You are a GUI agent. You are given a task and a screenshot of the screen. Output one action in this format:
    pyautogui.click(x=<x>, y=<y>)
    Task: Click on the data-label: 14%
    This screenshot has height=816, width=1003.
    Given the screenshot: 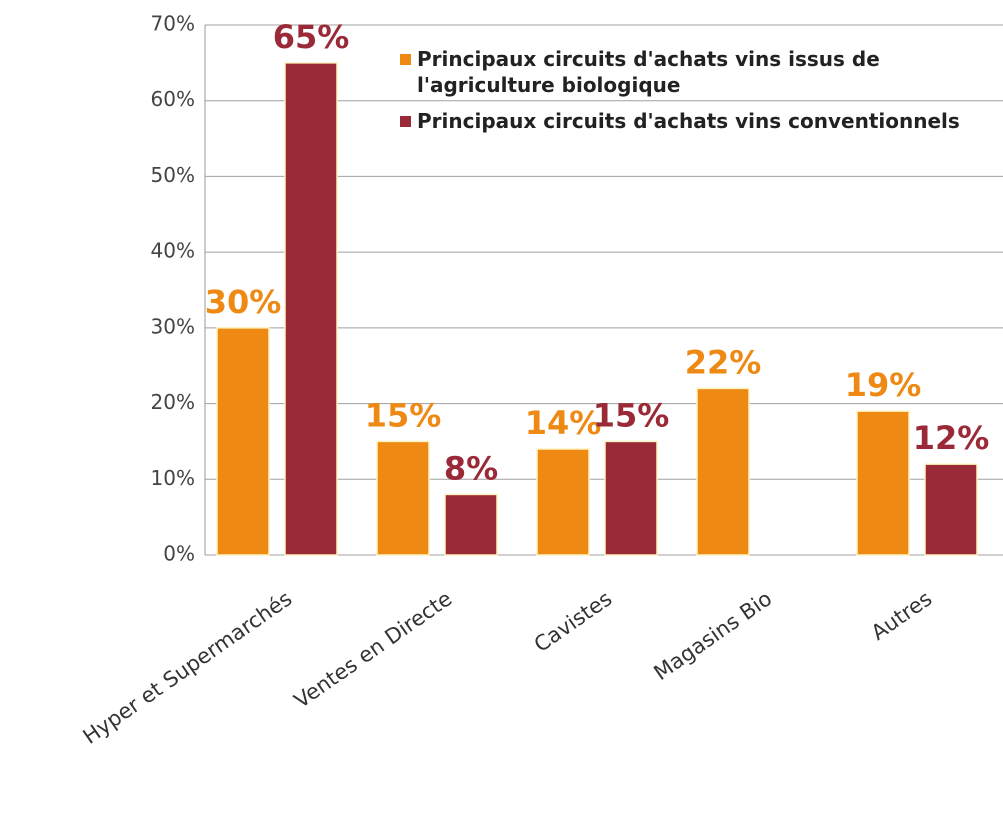 What is the action you would take?
    pyautogui.click(x=563, y=423)
    